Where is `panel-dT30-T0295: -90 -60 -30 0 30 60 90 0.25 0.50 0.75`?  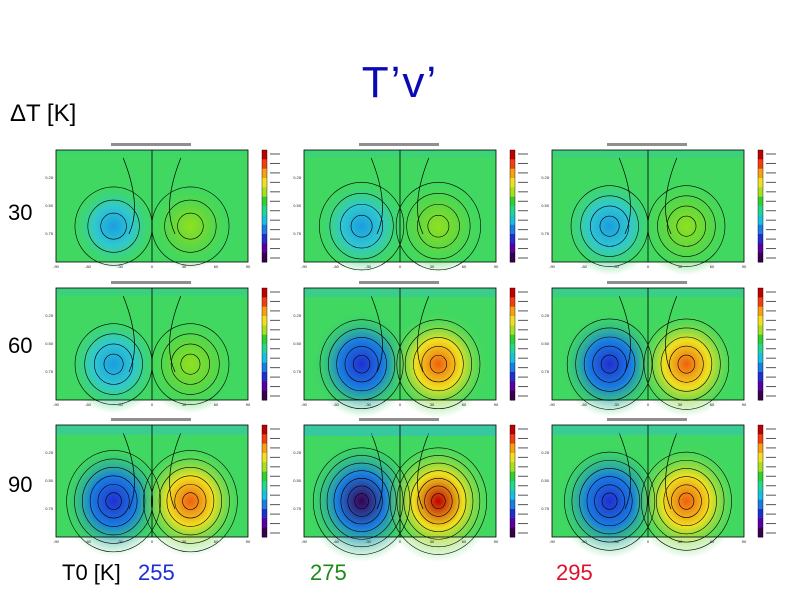
panel-dT30-T0295: -90 -60 -30 0 30 60 90 0.25 0.50 0.75 is located at coordinates (658, 209).